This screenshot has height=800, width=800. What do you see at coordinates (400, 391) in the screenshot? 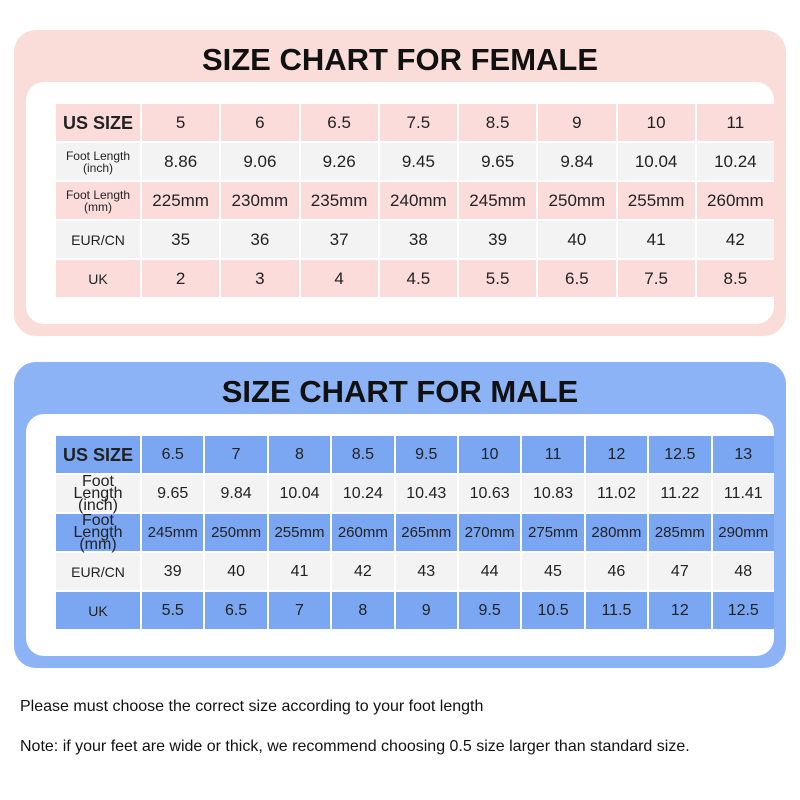
I see `male-chart-title: SIZE CHART FOR MALE` at bounding box center [400, 391].